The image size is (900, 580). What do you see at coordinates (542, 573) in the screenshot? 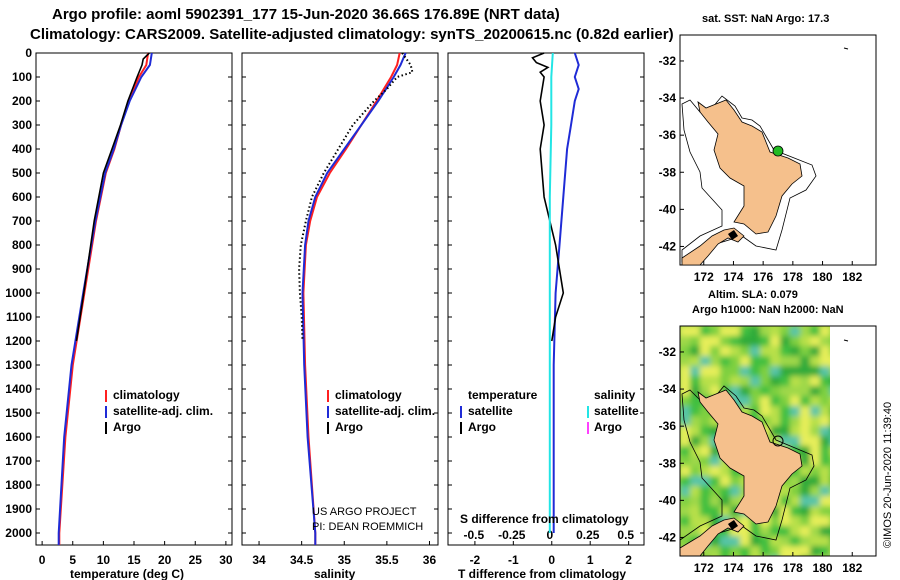
I see `t-difference-axis-label: T difference from climatology` at bounding box center [542, 573].